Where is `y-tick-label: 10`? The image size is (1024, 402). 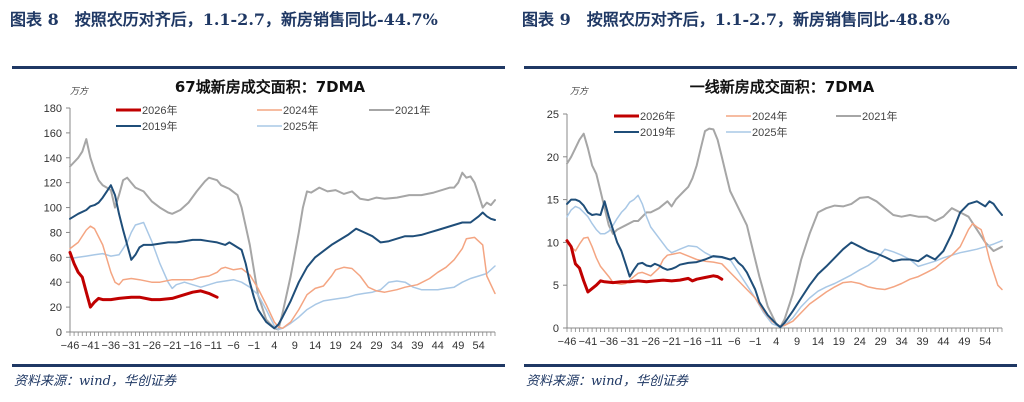 y-tick-label: 10 is located at coordinates (553, 243).